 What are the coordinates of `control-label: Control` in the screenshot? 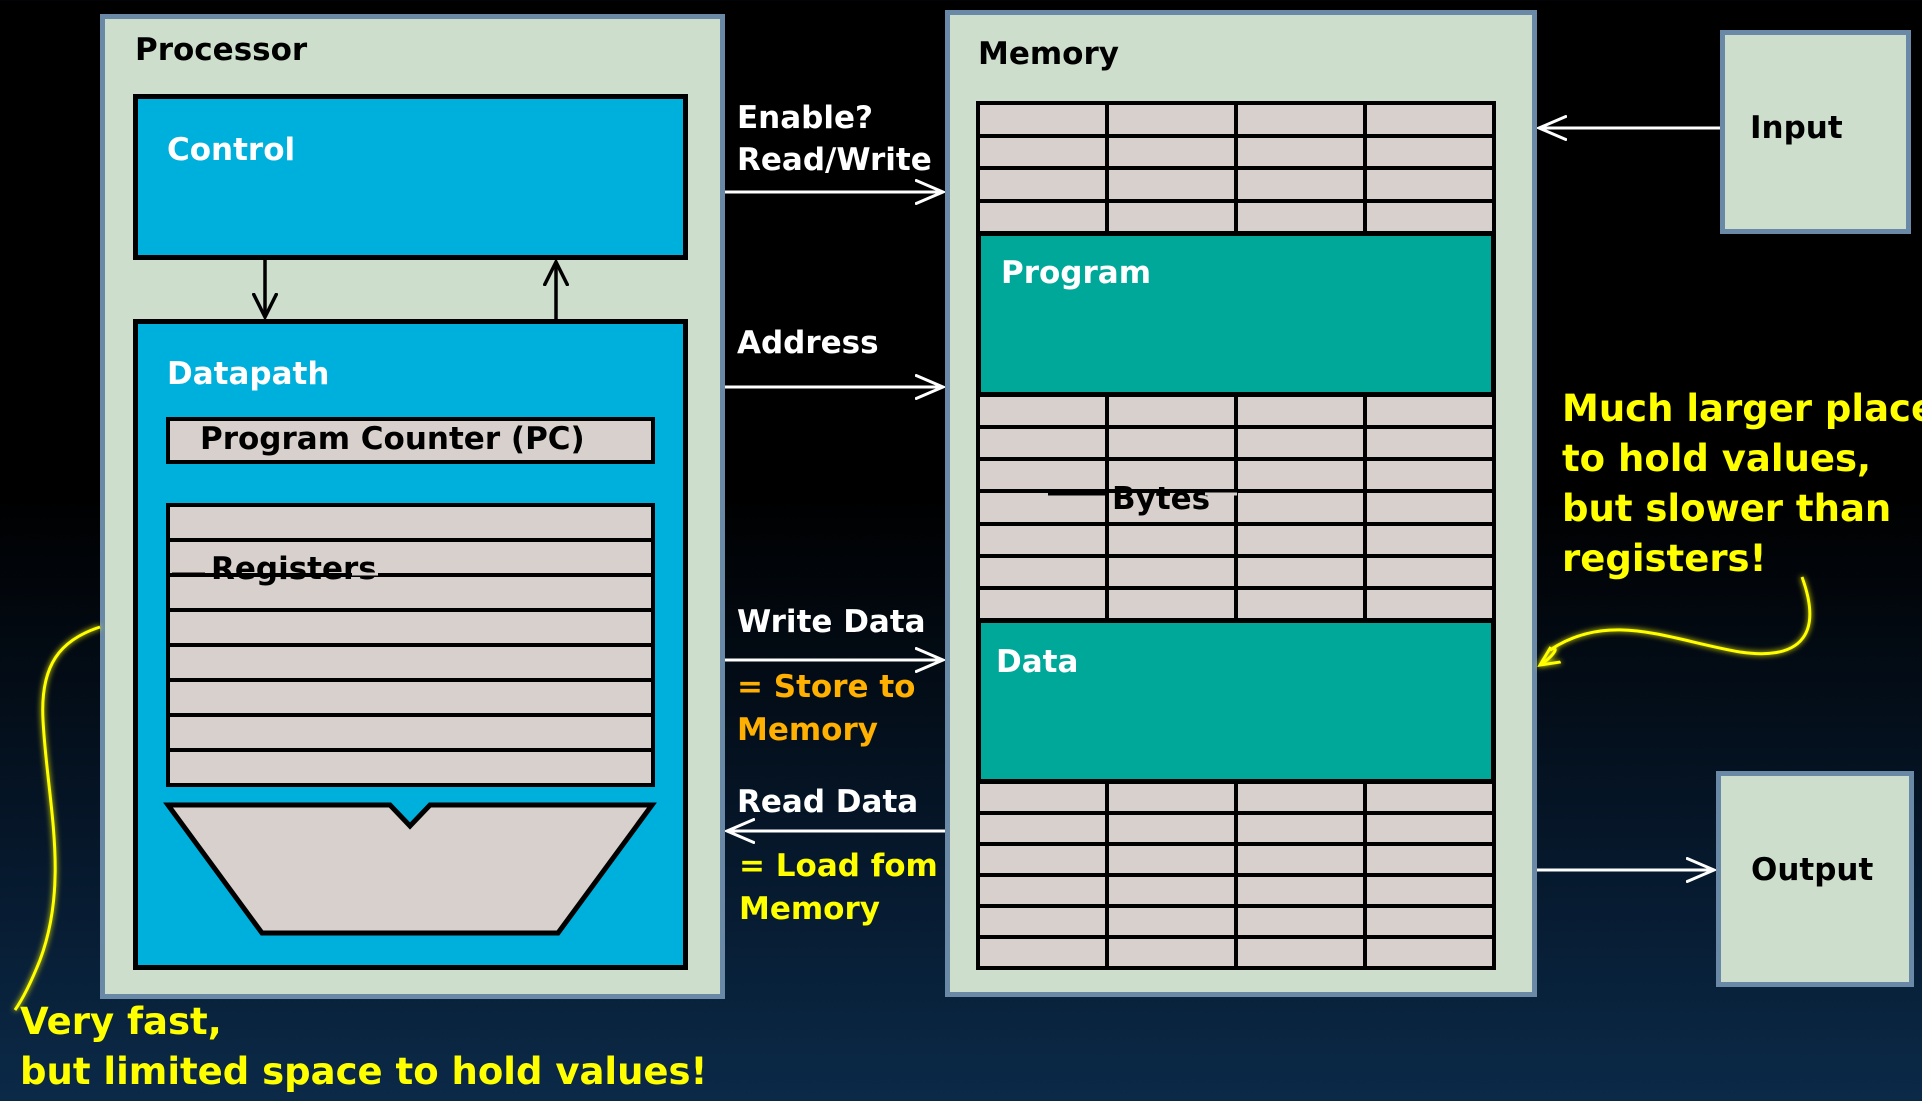 It's located at (231, 150).